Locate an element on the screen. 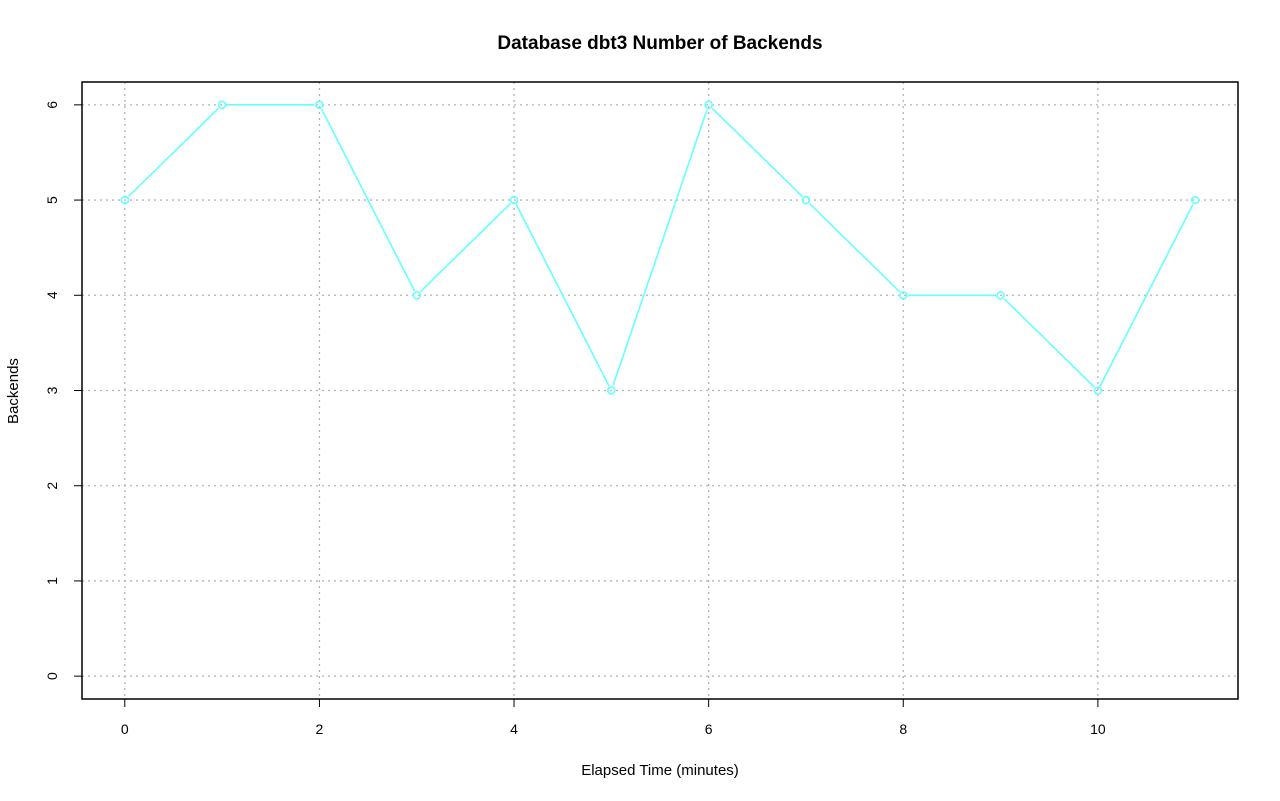 This screenshot has height=801, width=1280. y-tick-label: 0 is located at coordinates (52, 676).